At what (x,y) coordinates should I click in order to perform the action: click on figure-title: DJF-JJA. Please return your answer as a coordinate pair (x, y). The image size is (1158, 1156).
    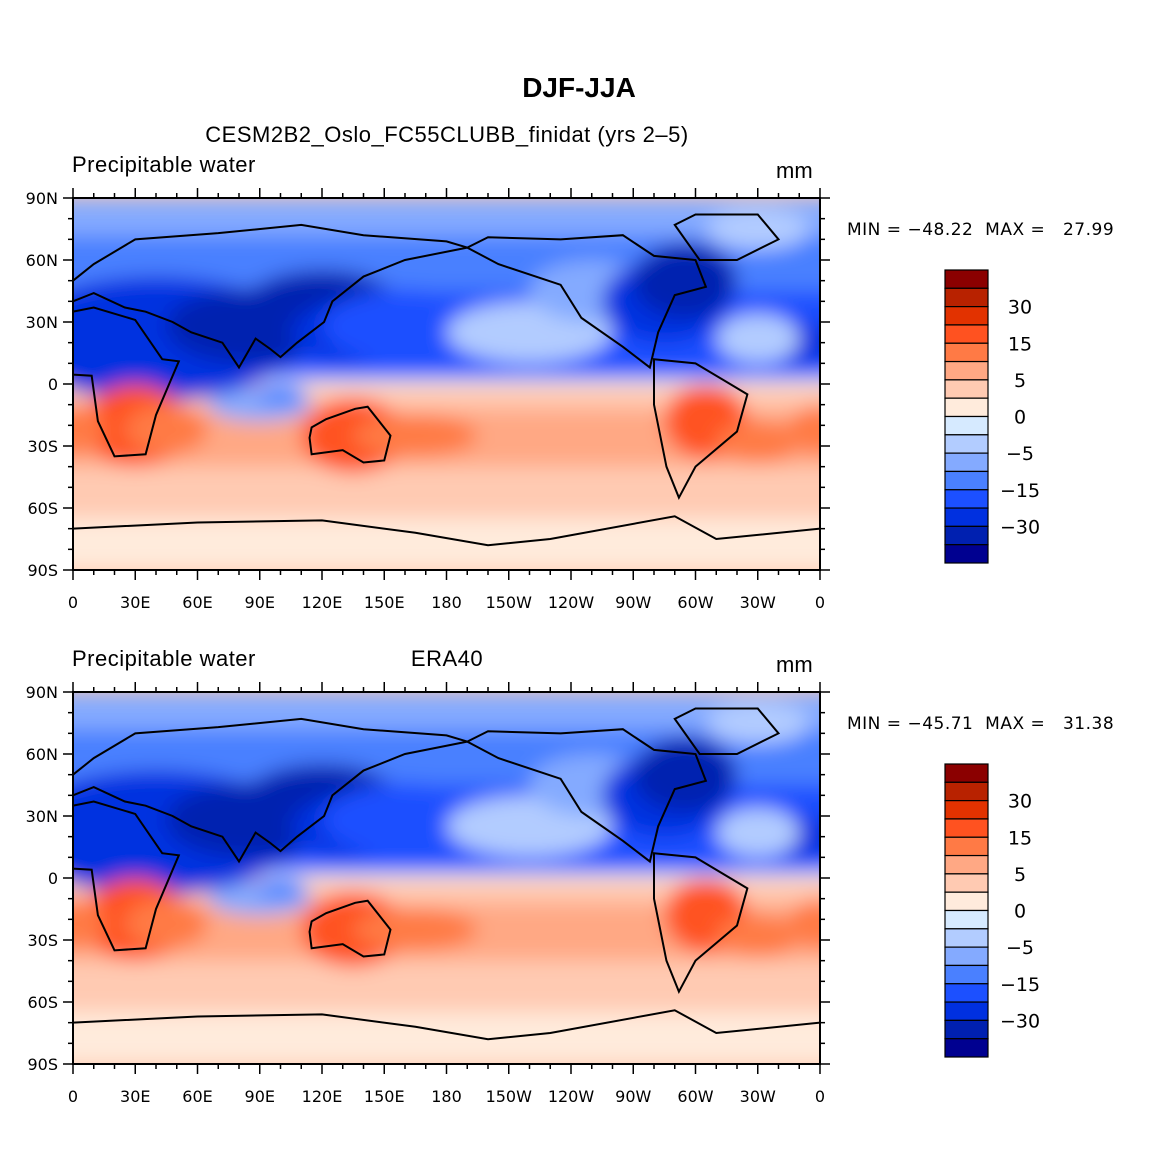
    Looking at the image, I should click on (579, 87).